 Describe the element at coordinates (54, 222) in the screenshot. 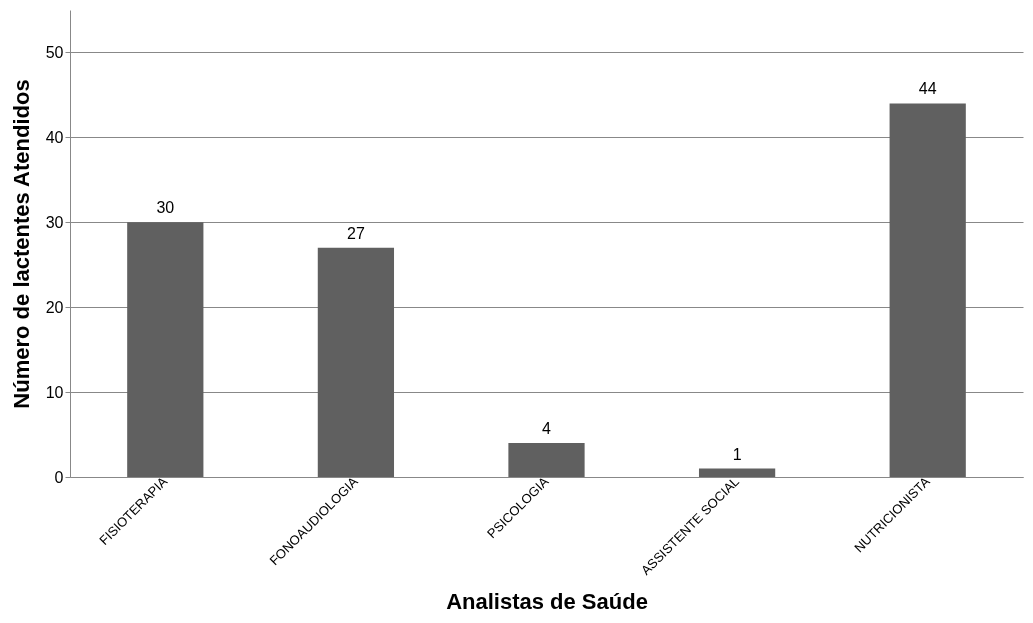

I see `y-tick-label: 30` at that location.